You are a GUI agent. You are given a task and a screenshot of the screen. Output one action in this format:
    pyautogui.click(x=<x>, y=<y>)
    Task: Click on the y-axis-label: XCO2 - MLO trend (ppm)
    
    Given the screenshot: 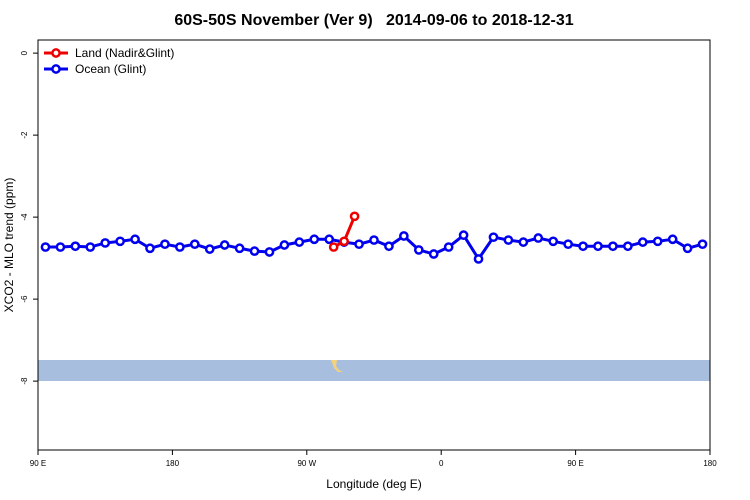 What is the action you would take?
    pyautogui.click(x=9, y=245)
    